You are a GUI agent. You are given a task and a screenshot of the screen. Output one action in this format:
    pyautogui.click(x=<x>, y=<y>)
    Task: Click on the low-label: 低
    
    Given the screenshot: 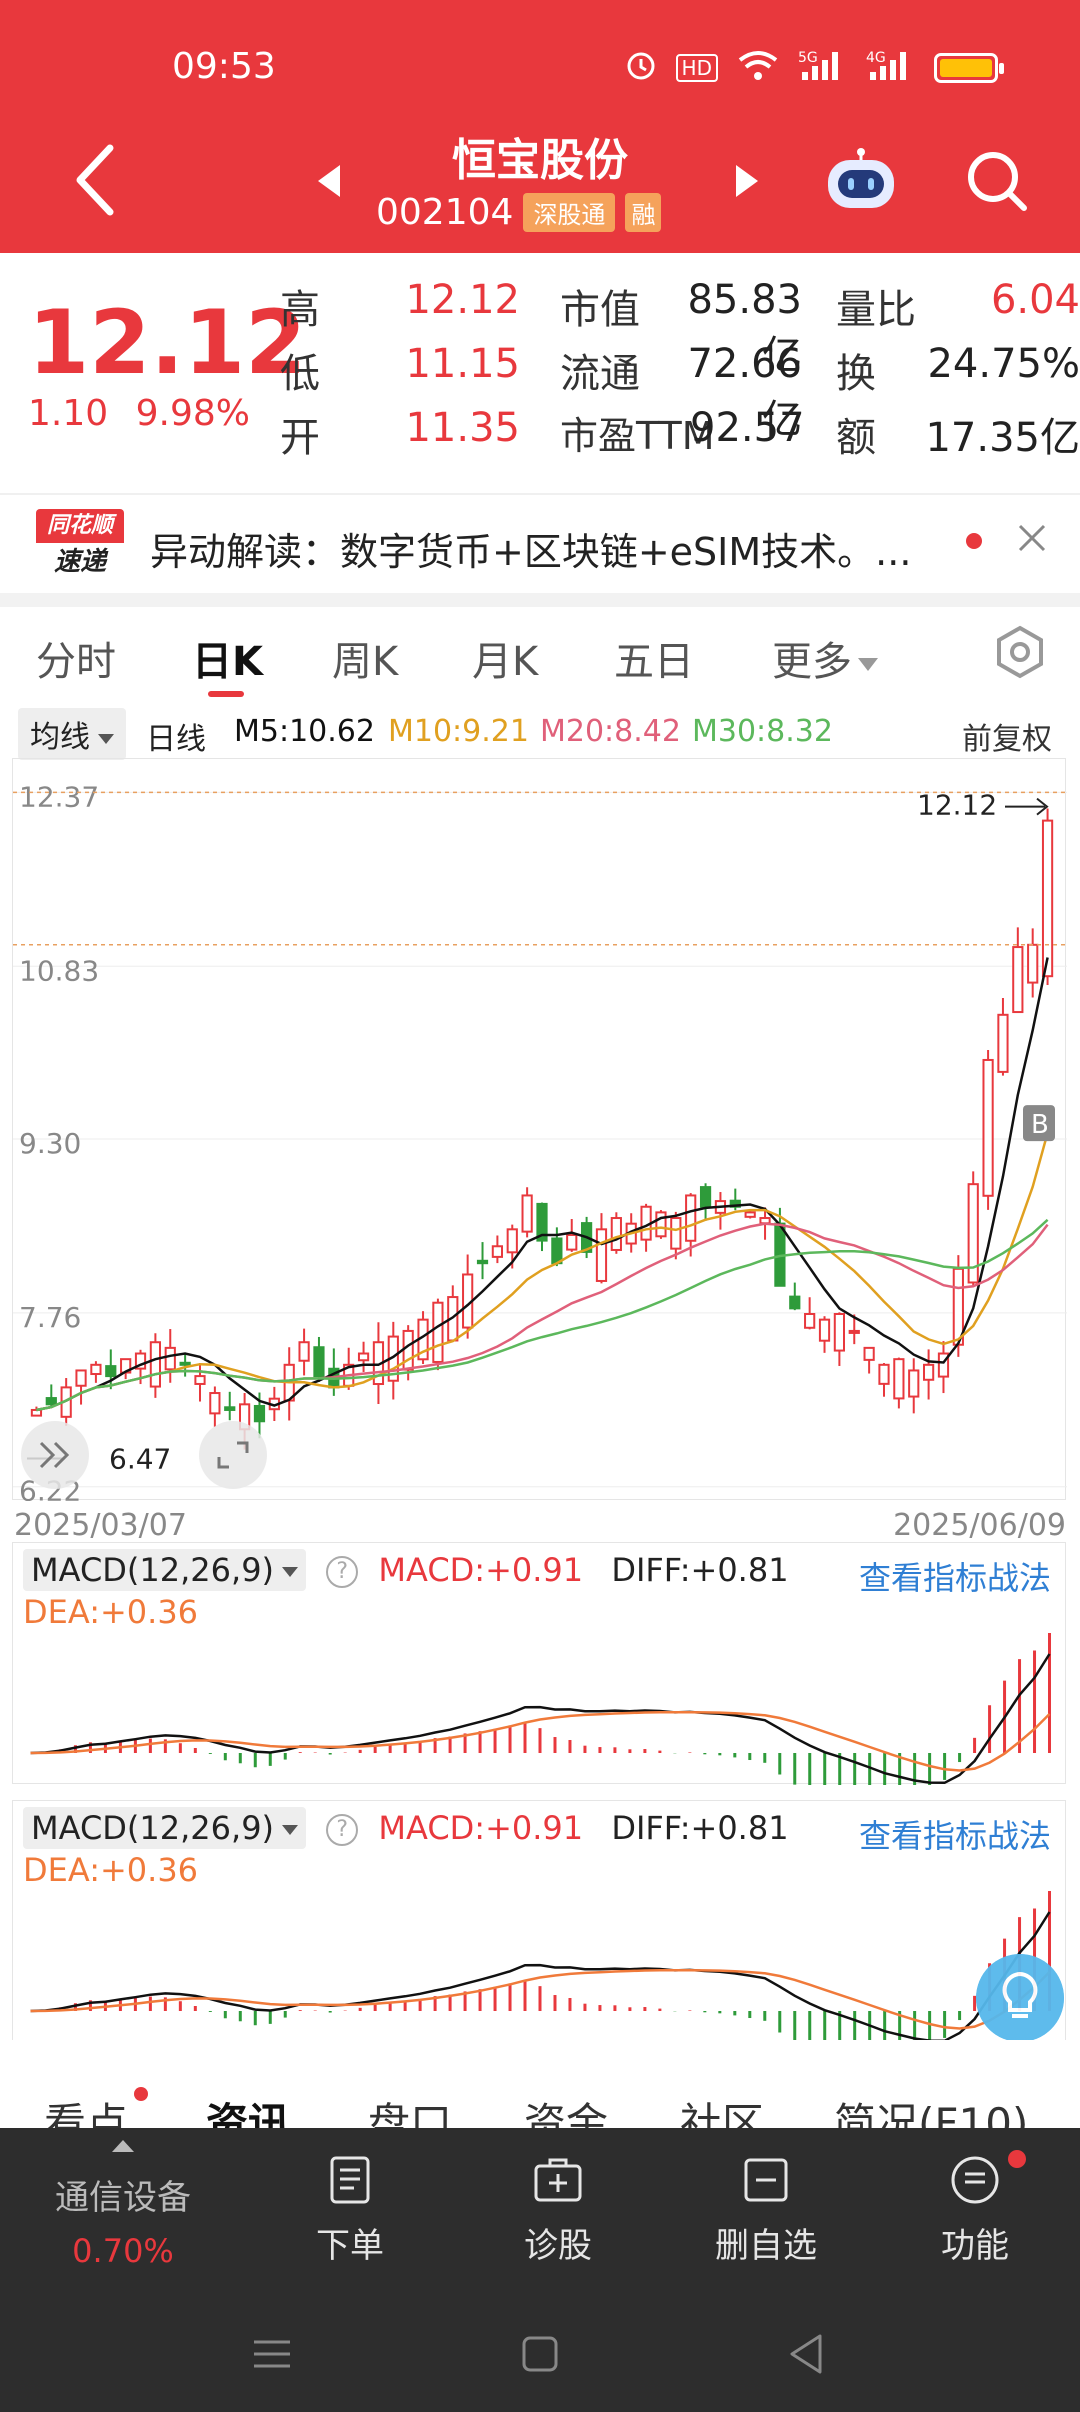 What is the action you would take?
    pyautogui.click(x=300, y=374)
    